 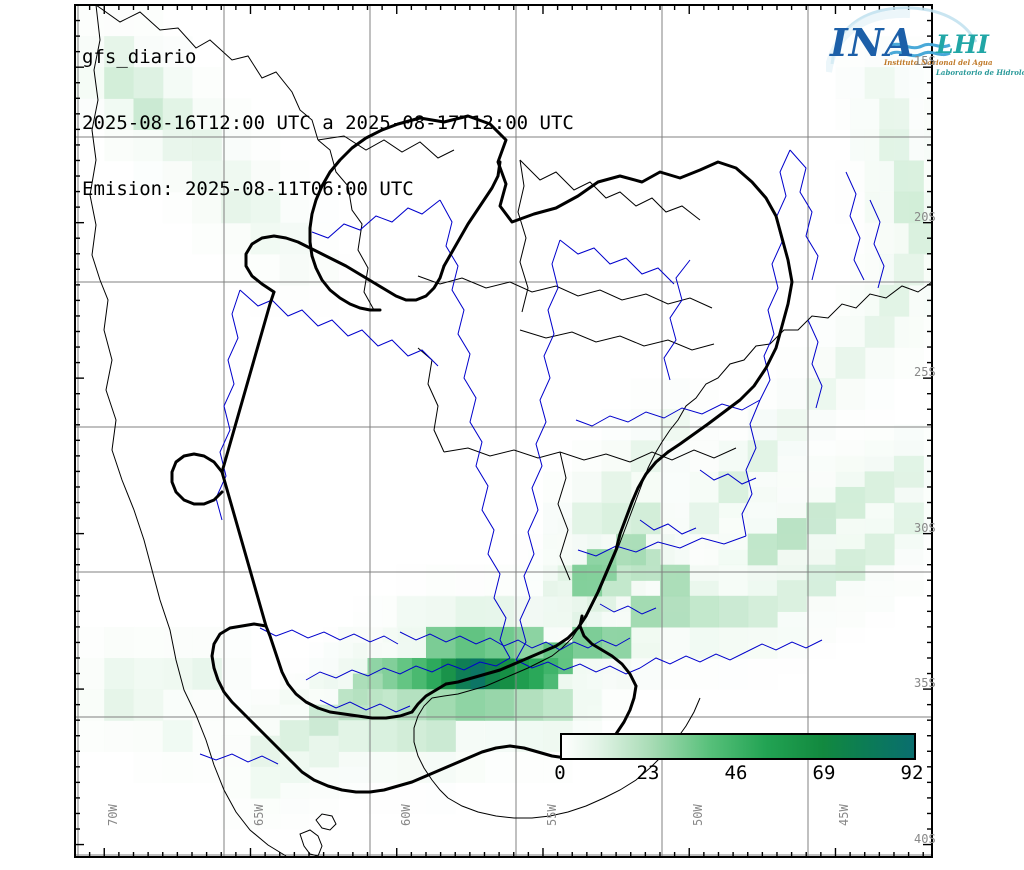 What do you see at coordinates (962, 44) in the screenshot?
I see `logo-lhi-text: LHI` at bounding box center [962, 44].